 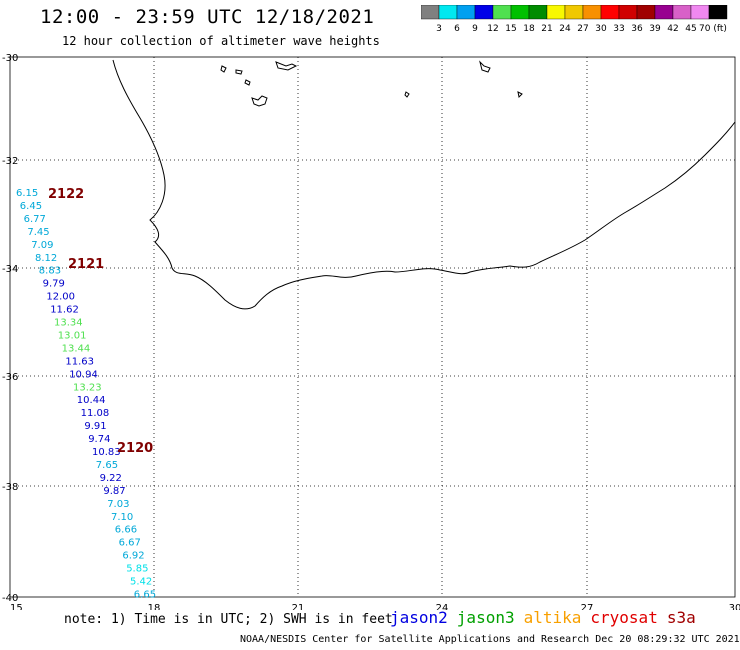 I want to click on swh-value: 13.01, so click(x=72, y=335).